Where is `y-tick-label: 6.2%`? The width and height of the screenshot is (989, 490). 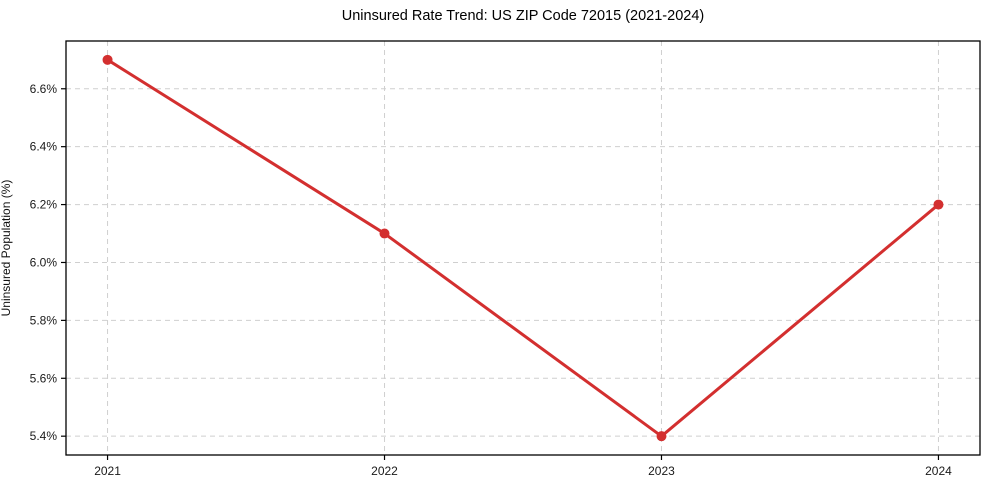 y-tick-label: 6.2% is located at coordinates (44, 205).